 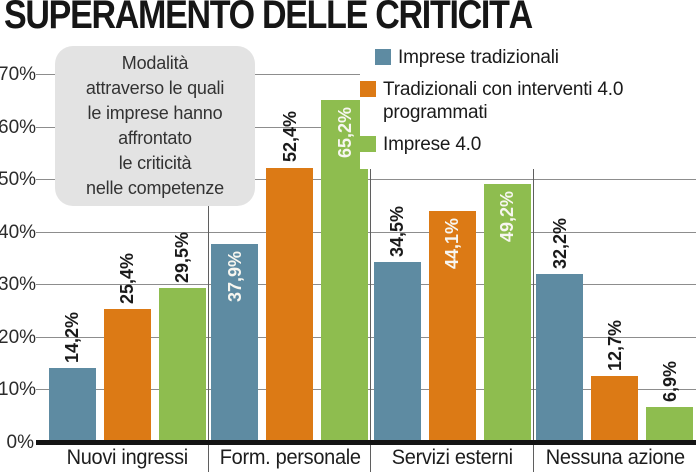 I want to click on bar-value-label: 65,2%, so click(x=344, y=133).